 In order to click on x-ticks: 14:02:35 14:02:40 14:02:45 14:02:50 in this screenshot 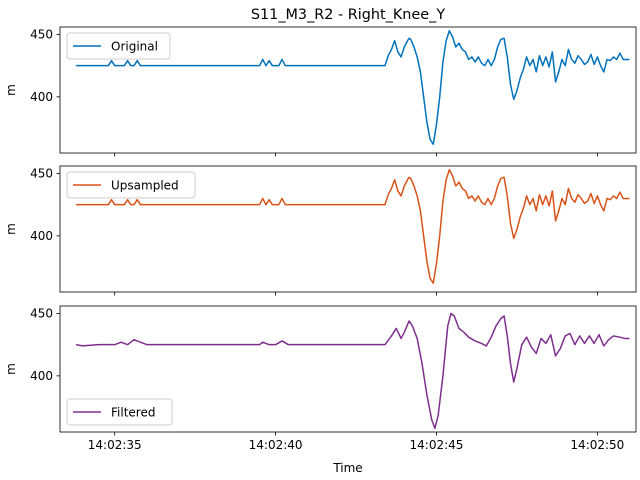, I will do `click(356, 445)`.